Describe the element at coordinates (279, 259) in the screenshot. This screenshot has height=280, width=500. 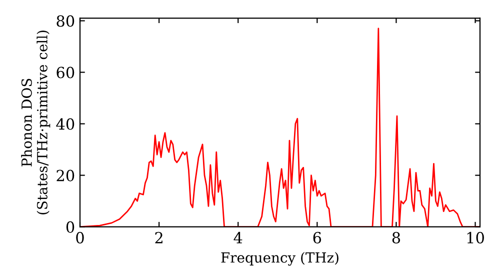
I see `x-axis-title: Frequency (THz)` at that location.